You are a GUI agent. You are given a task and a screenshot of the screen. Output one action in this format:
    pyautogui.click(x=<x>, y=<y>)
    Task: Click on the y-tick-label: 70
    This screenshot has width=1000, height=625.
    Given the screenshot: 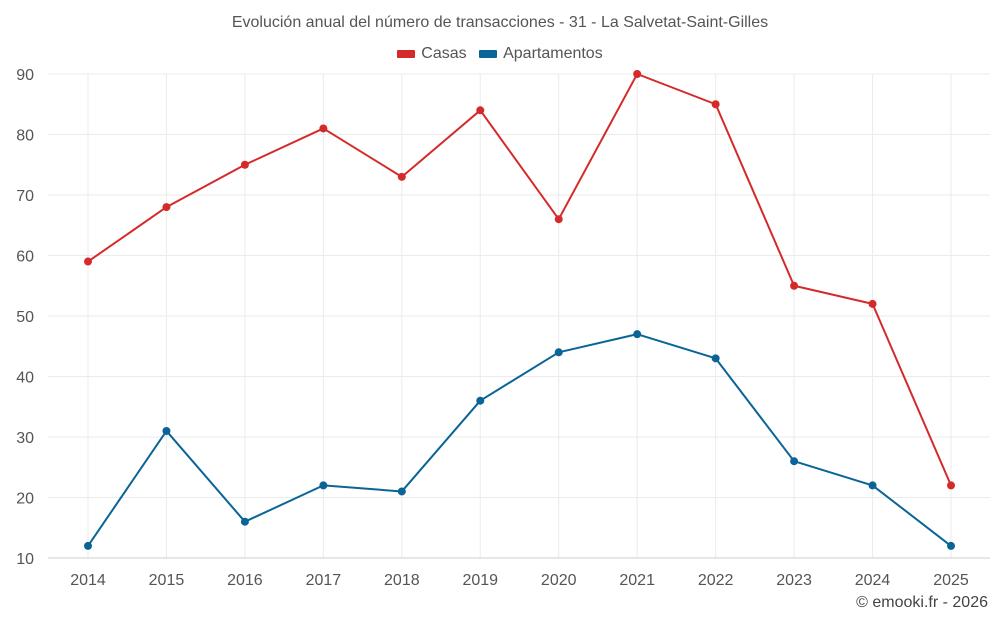 What is the action you would take?
    pyautogui.click(x=25, y=196)
    